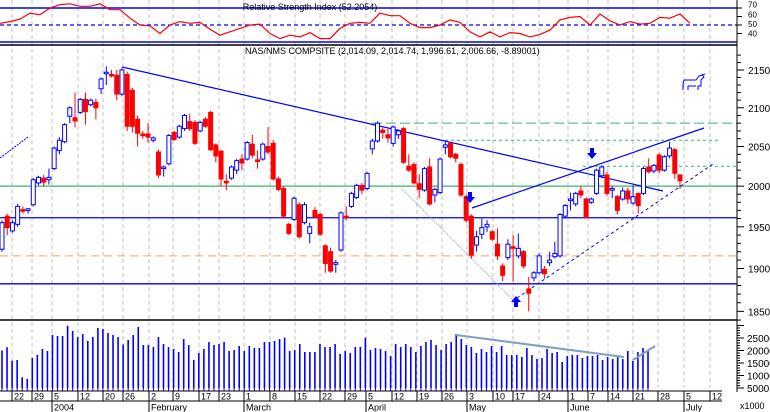  Describe the element at coordinates (169, 407) in the screenshot. I see `month-label: February` at that location.